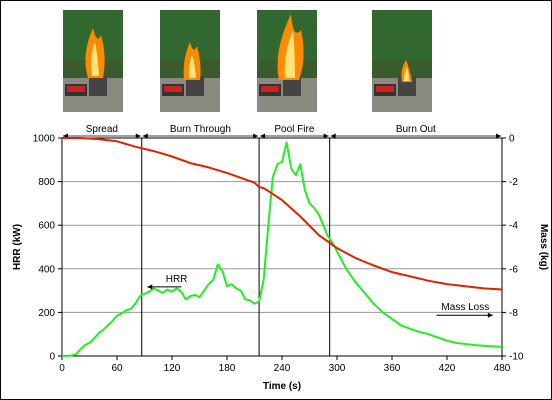 This screenshot has height=400, width=552. I want to click on y-left-axis-label: HRR (kW), so click(17, 247).